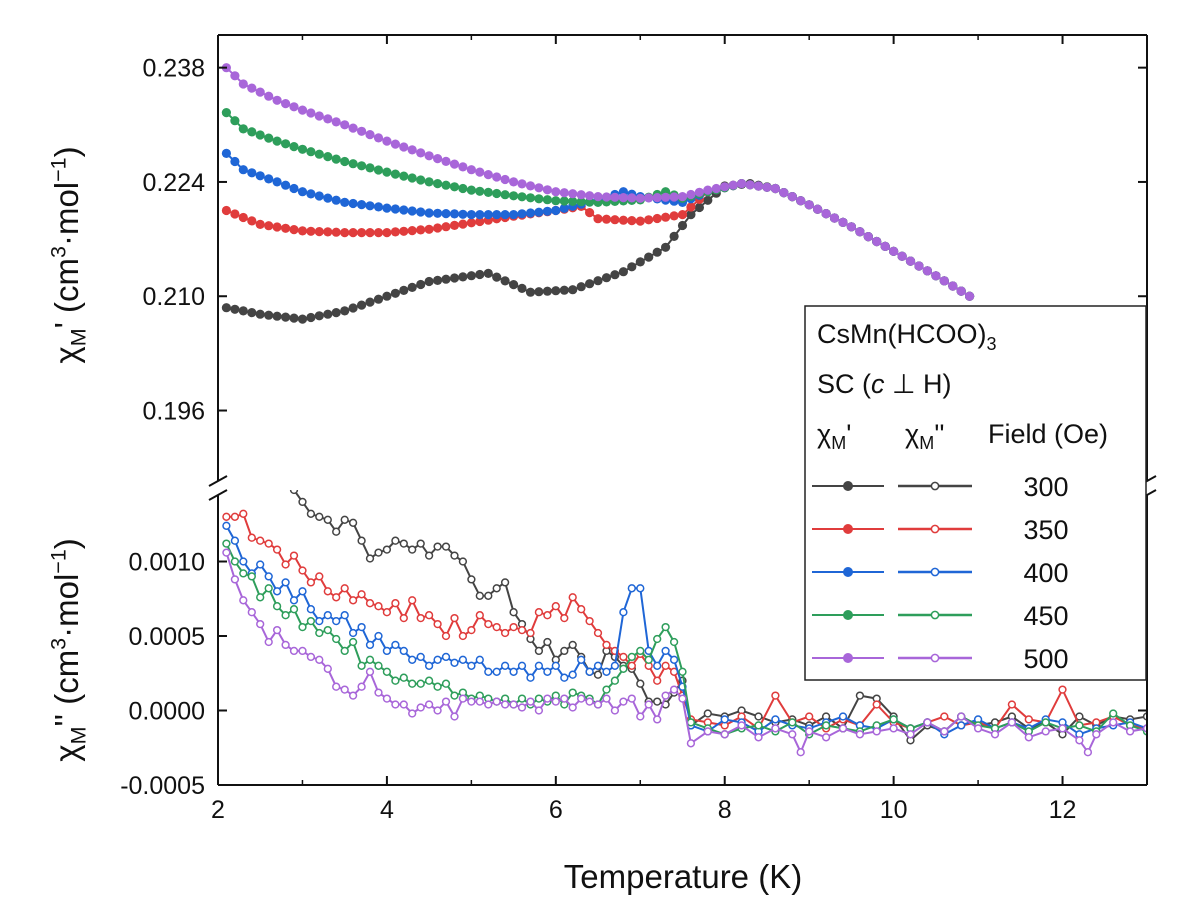 The width and height of the screenshot is (1200, 912). Describe the element at coordinates (975, 493) in the screenshot. I see `legend-box` at that location.